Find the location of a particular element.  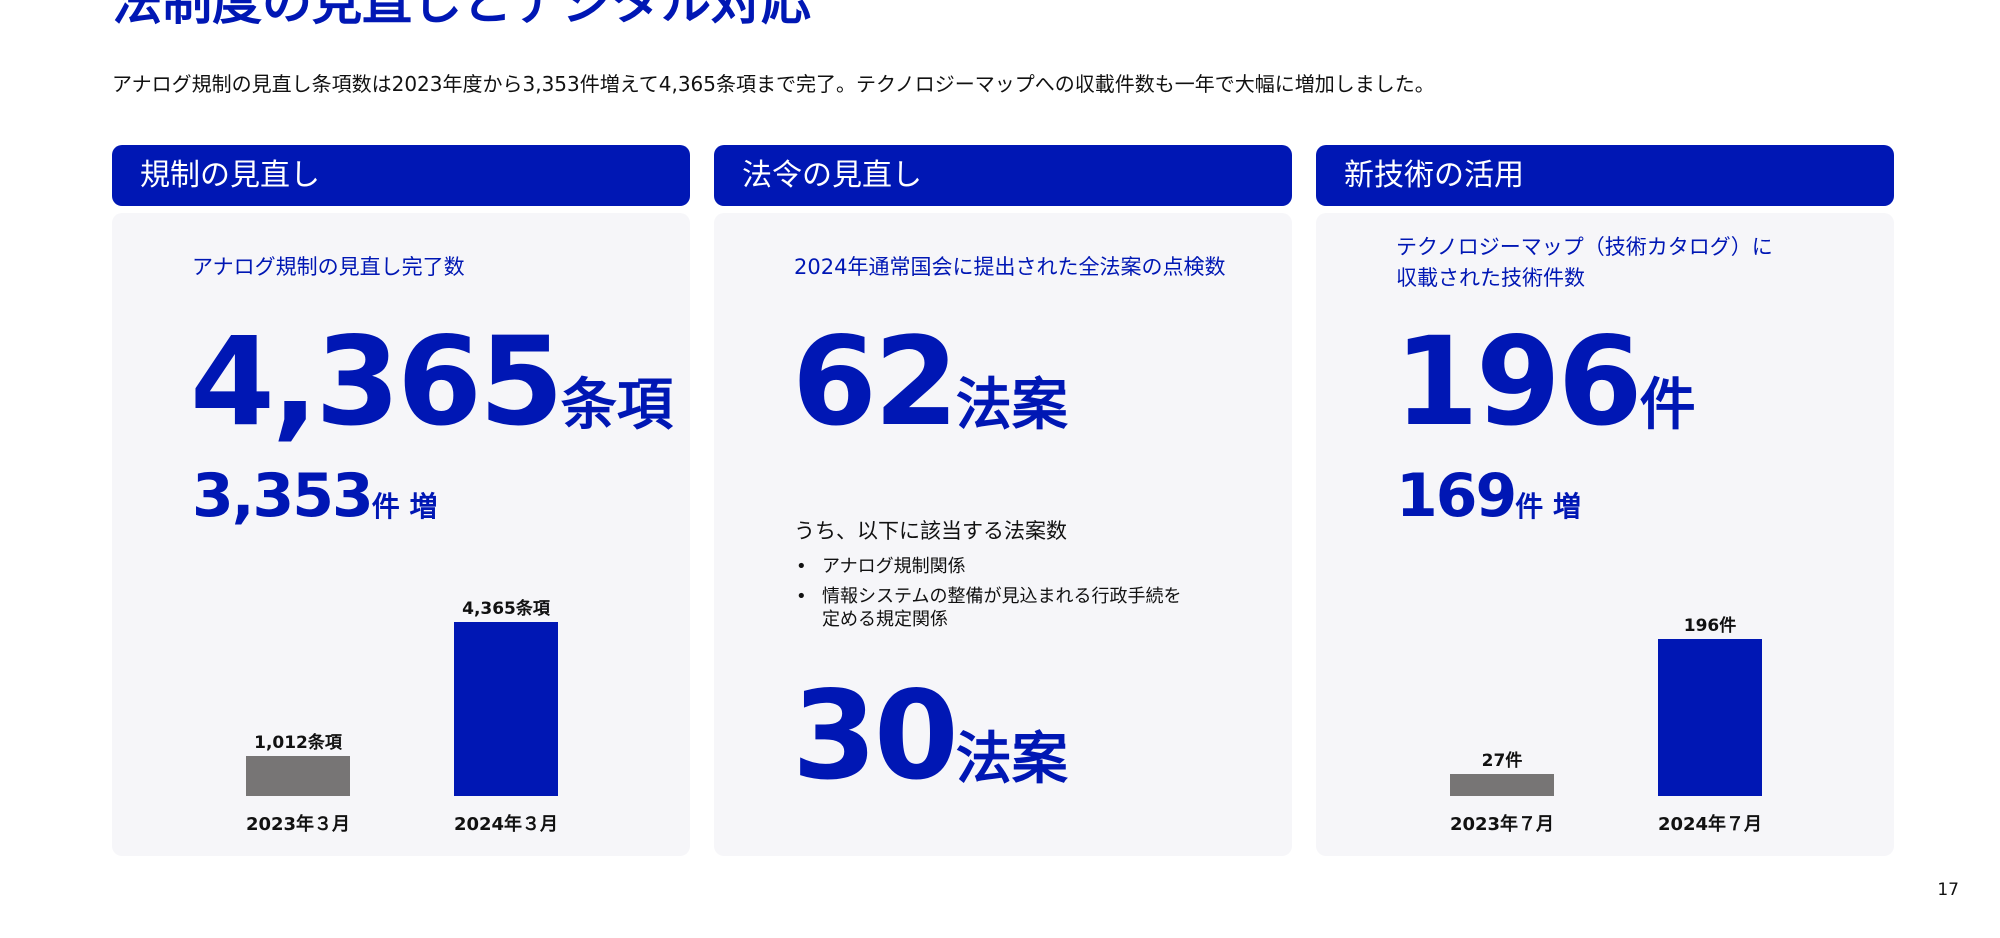

metric-delta: 3,353件 増 is located at coordinates (315, 496).